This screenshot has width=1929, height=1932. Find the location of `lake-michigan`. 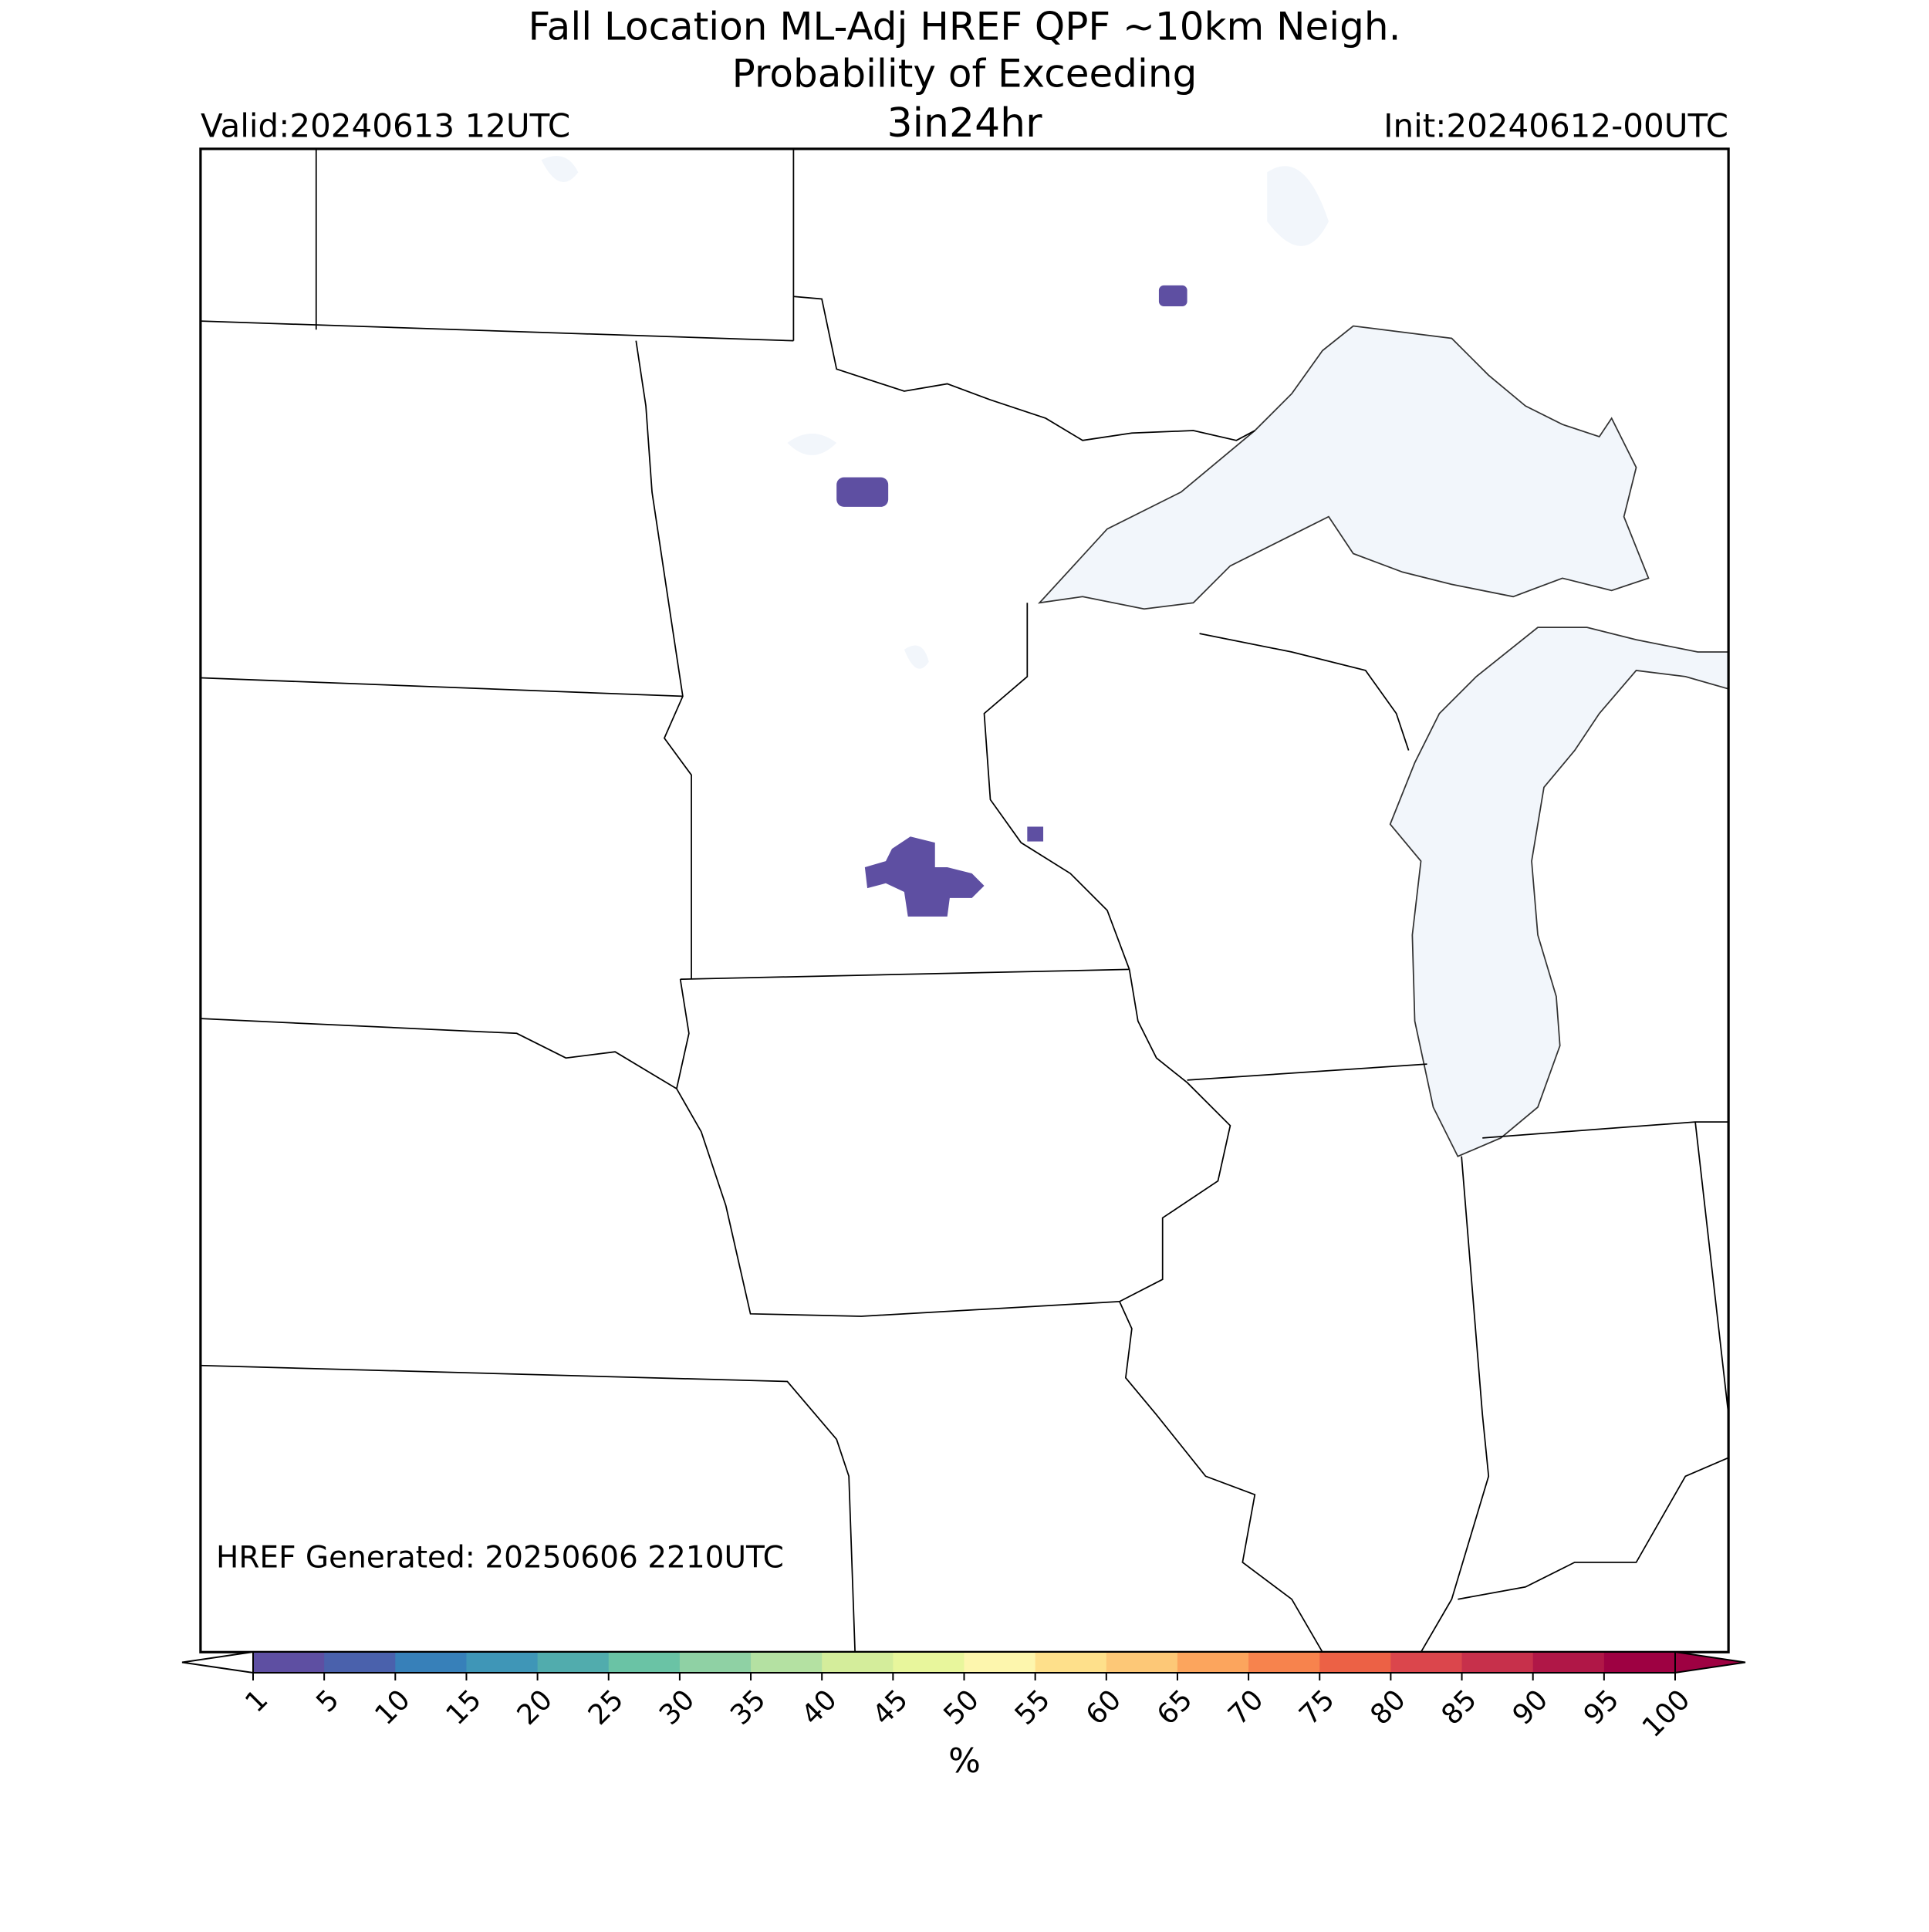

lake-michigan is located at coordinates (1559, 892).